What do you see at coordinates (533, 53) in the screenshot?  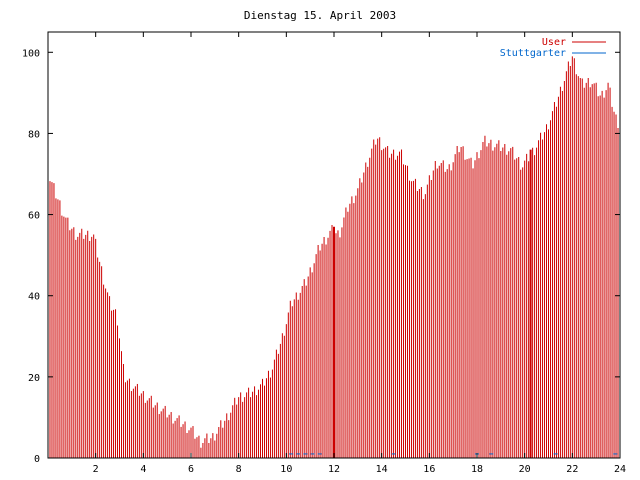 I see `legend-label-stuttgarter: Stuttgarter` at bounding box center [533, 53].